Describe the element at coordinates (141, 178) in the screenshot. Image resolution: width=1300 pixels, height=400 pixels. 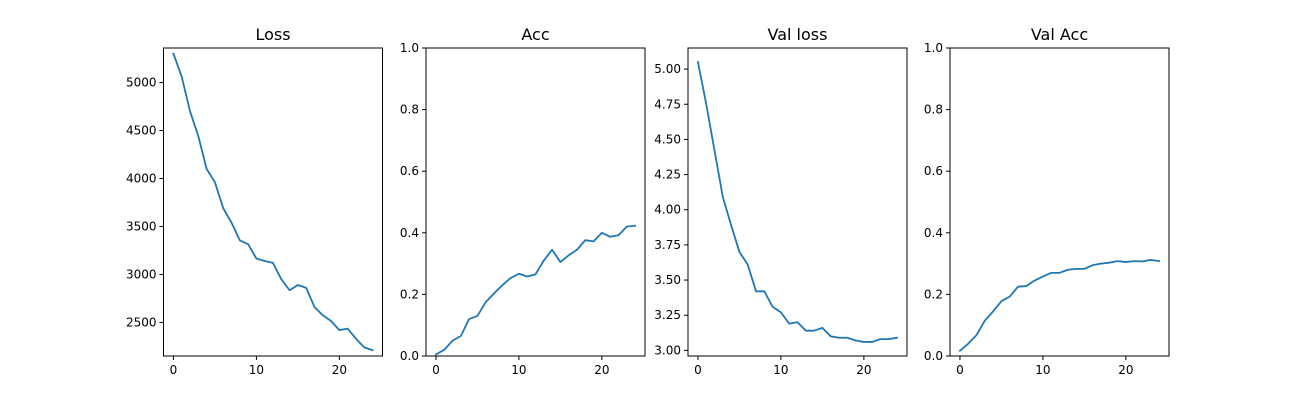
I see `y-tick-label: 4000` at that location.